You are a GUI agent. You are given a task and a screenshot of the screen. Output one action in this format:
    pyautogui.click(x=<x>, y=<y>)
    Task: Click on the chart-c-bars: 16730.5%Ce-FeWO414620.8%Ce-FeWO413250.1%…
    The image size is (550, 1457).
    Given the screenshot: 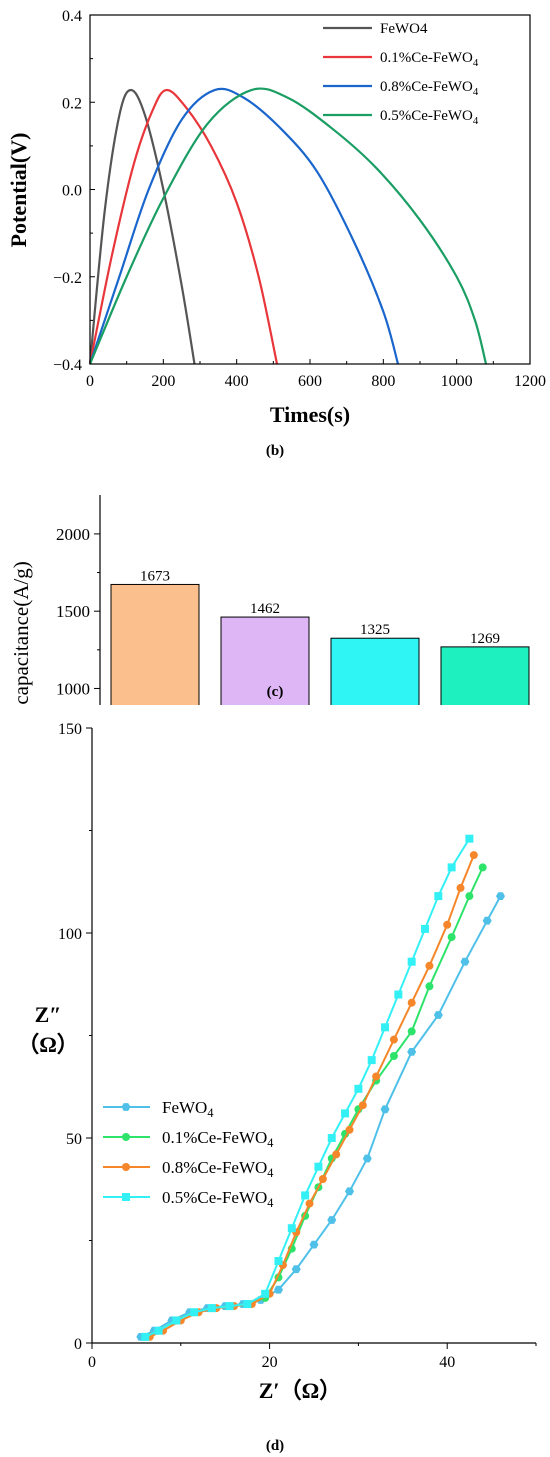 What is the action you would take?
    pyautogui.click(x=320, y=636)
    